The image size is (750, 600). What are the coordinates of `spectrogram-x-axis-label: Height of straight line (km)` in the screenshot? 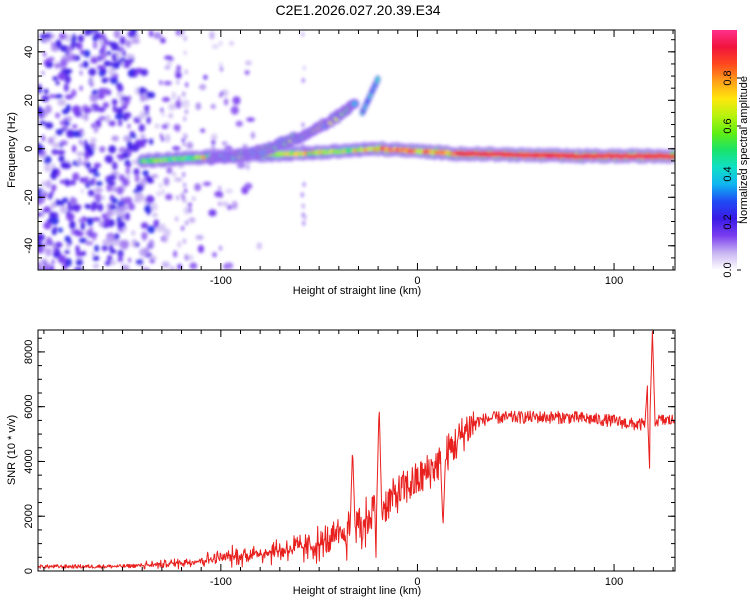 It's located at (357, 291).